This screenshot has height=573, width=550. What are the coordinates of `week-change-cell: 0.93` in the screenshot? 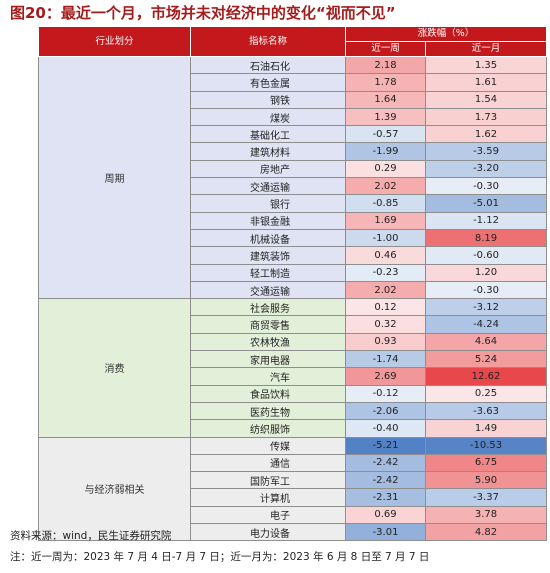 It's located at (385, 342).